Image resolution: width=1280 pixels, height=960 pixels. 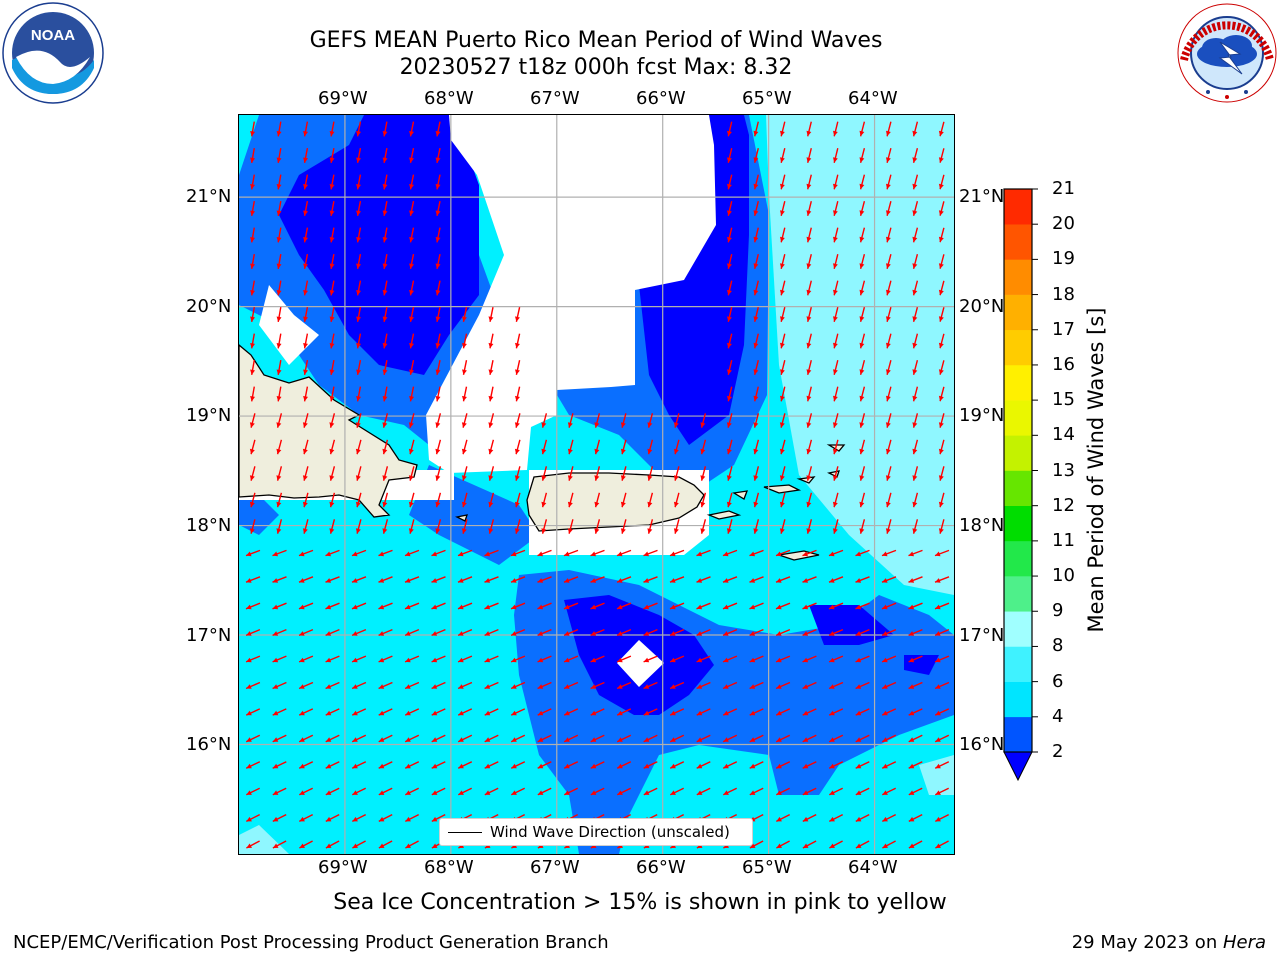 I want to click on colorbar-tick-label: 16, so click(x=1063, y=364).